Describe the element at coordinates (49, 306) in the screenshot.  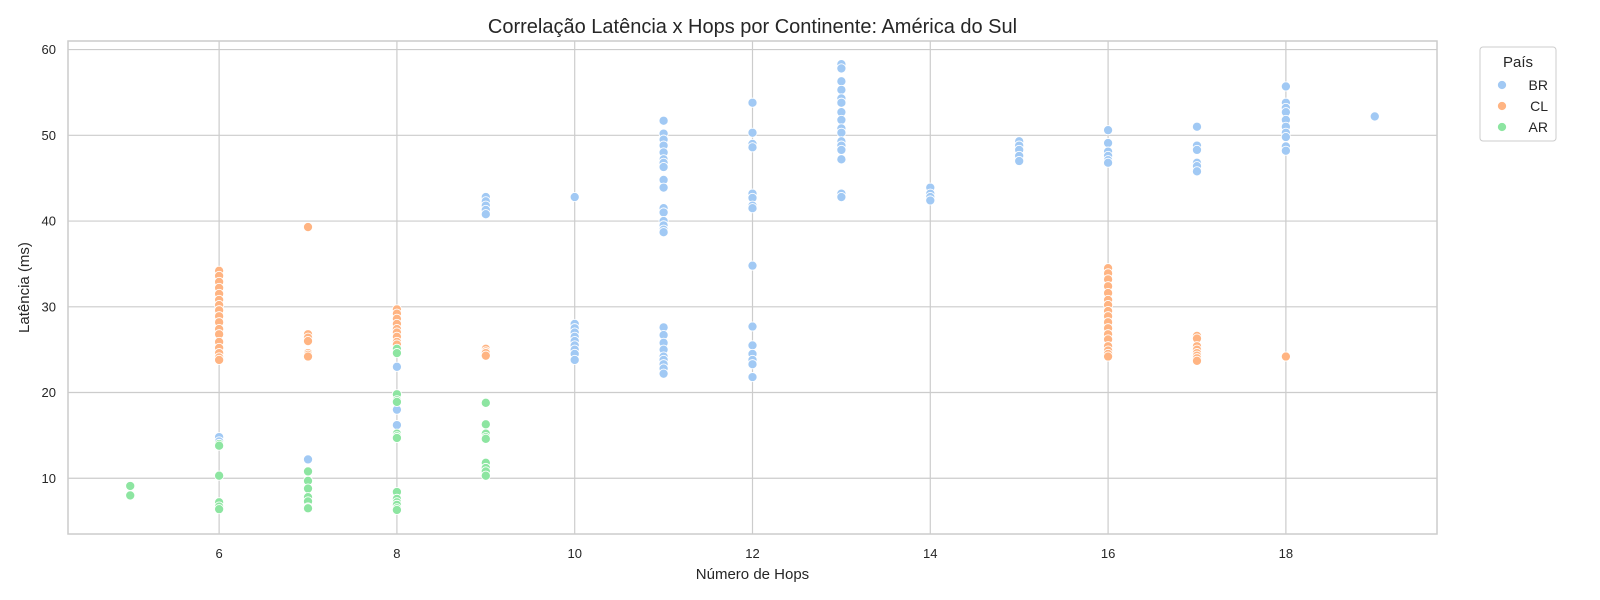
I see `y-tick-label: 30` at that location.